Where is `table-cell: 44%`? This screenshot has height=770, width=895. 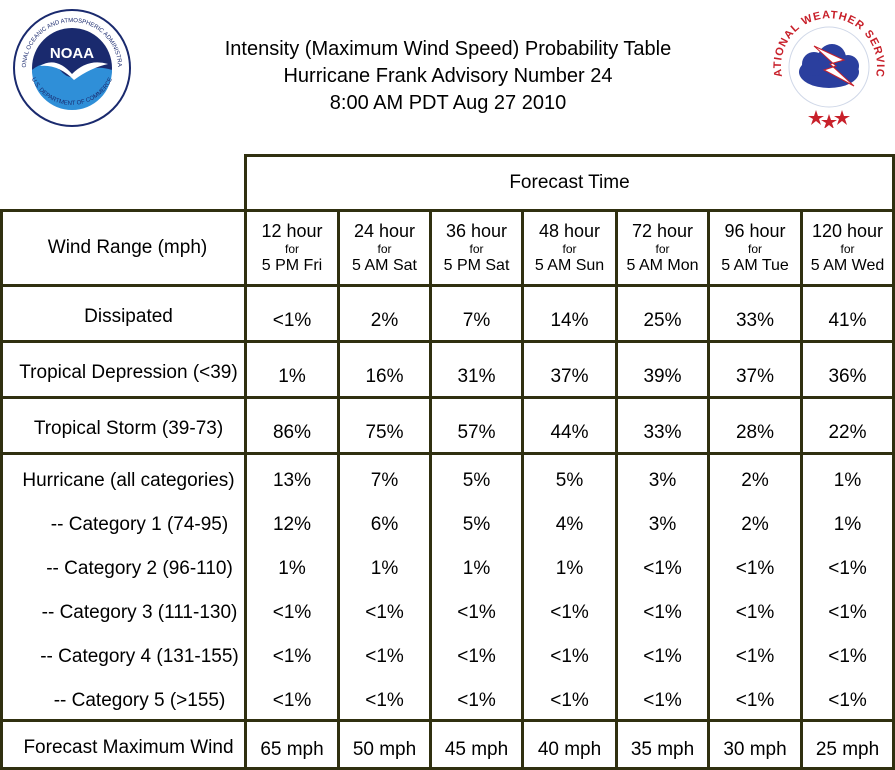 table-cell: 44% is located at coordinates (569, 425).